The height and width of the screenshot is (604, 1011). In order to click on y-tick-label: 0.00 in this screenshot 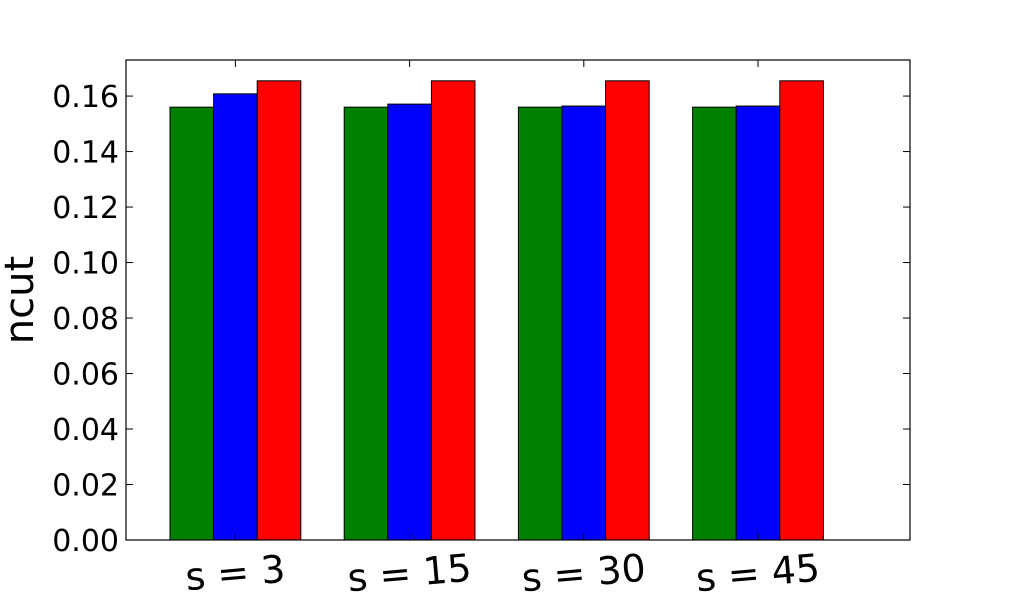, I will do `click(85, 541)`.